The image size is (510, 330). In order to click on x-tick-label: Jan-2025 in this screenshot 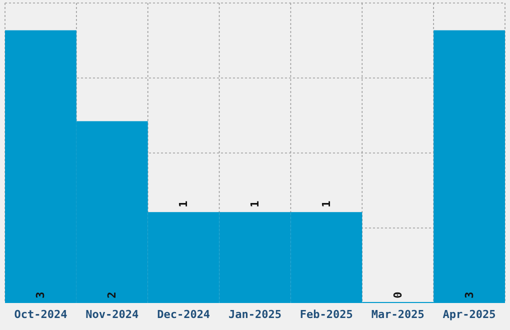, I will do `click(255, 314)`.